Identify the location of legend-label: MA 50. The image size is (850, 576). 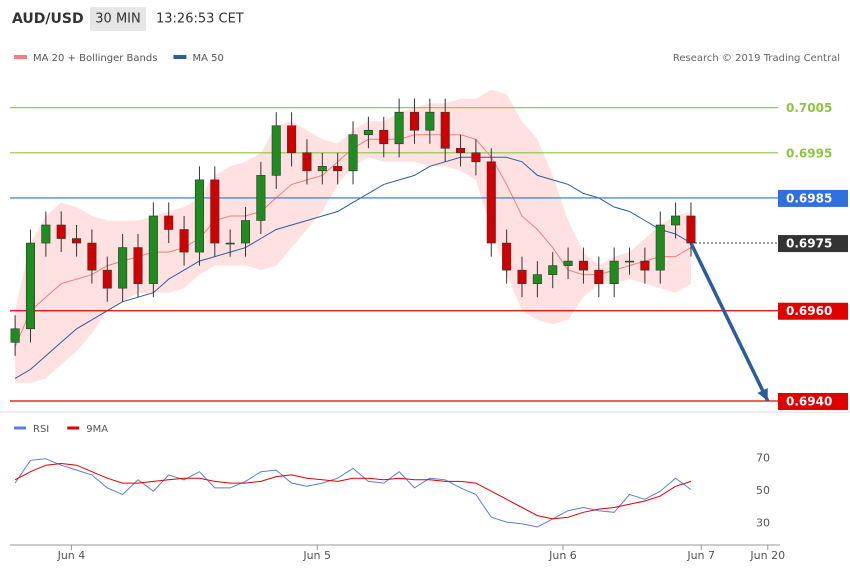
(207, 58).